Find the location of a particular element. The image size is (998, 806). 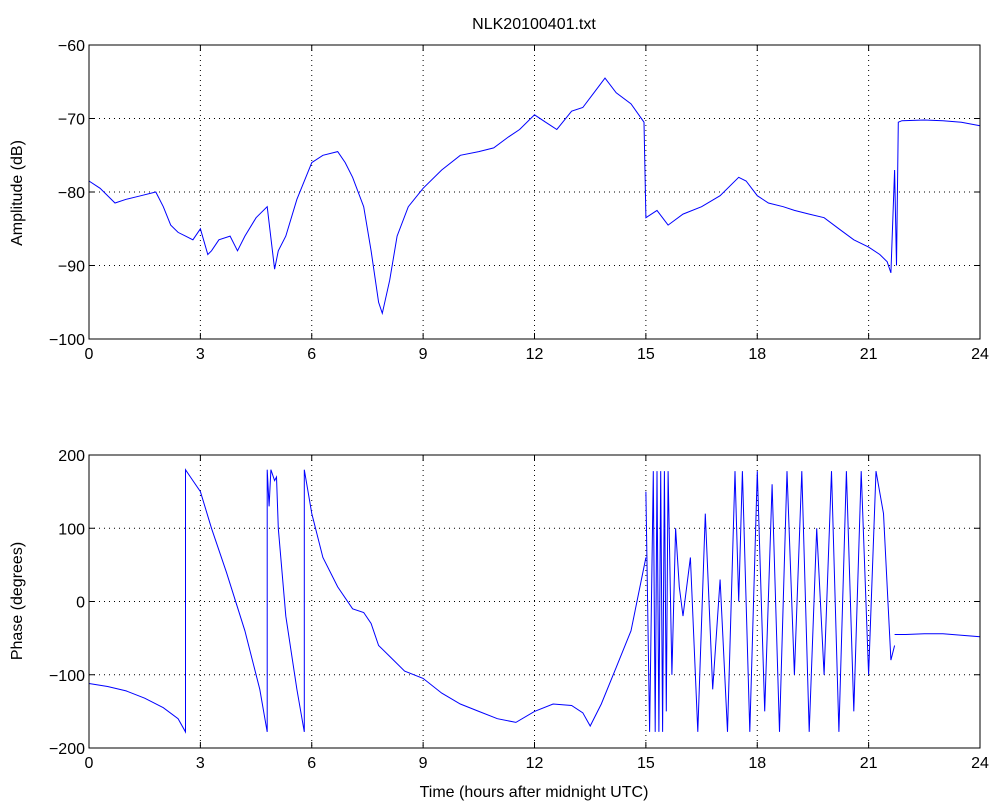

phase-x-tick-label: 9 is located at coordinates (423, 763).